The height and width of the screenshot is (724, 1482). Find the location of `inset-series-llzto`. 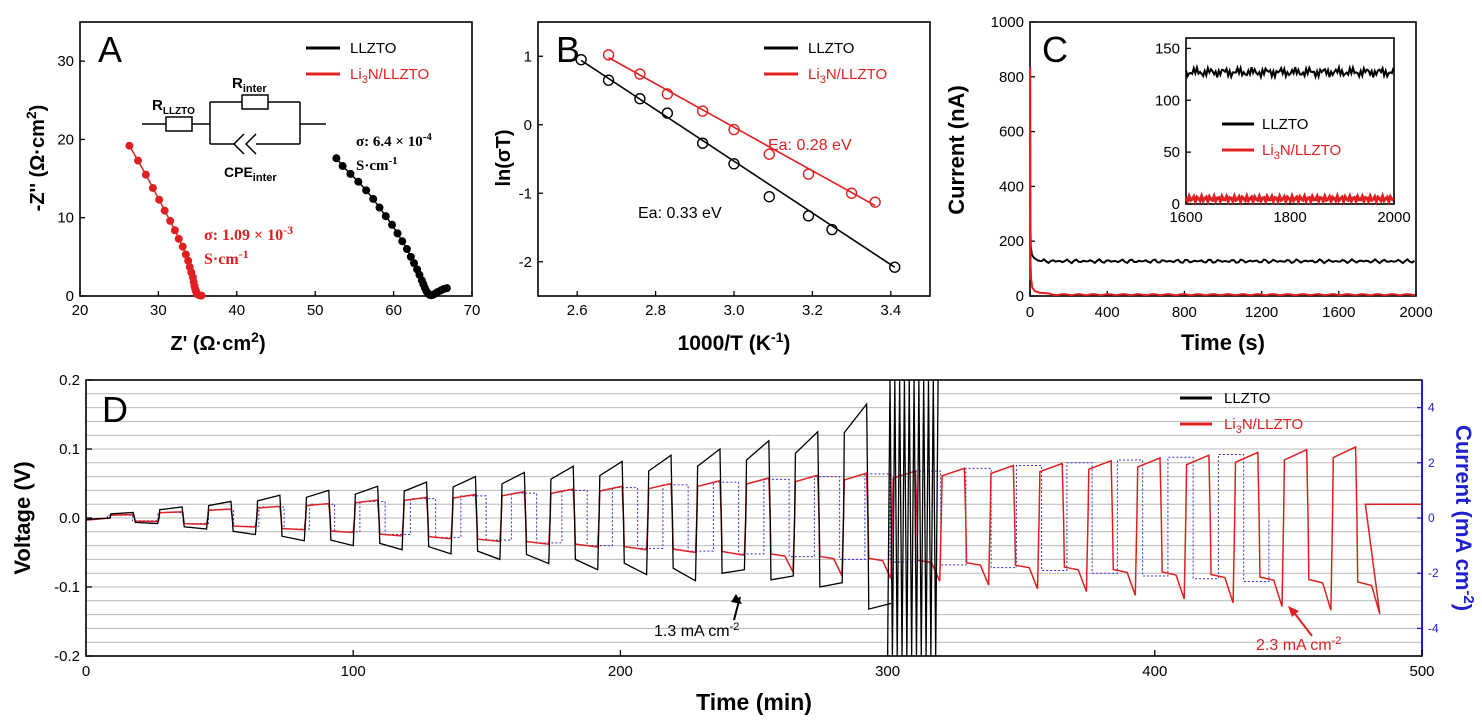

inset-series-llzto is located at coordinates (1290, 72).